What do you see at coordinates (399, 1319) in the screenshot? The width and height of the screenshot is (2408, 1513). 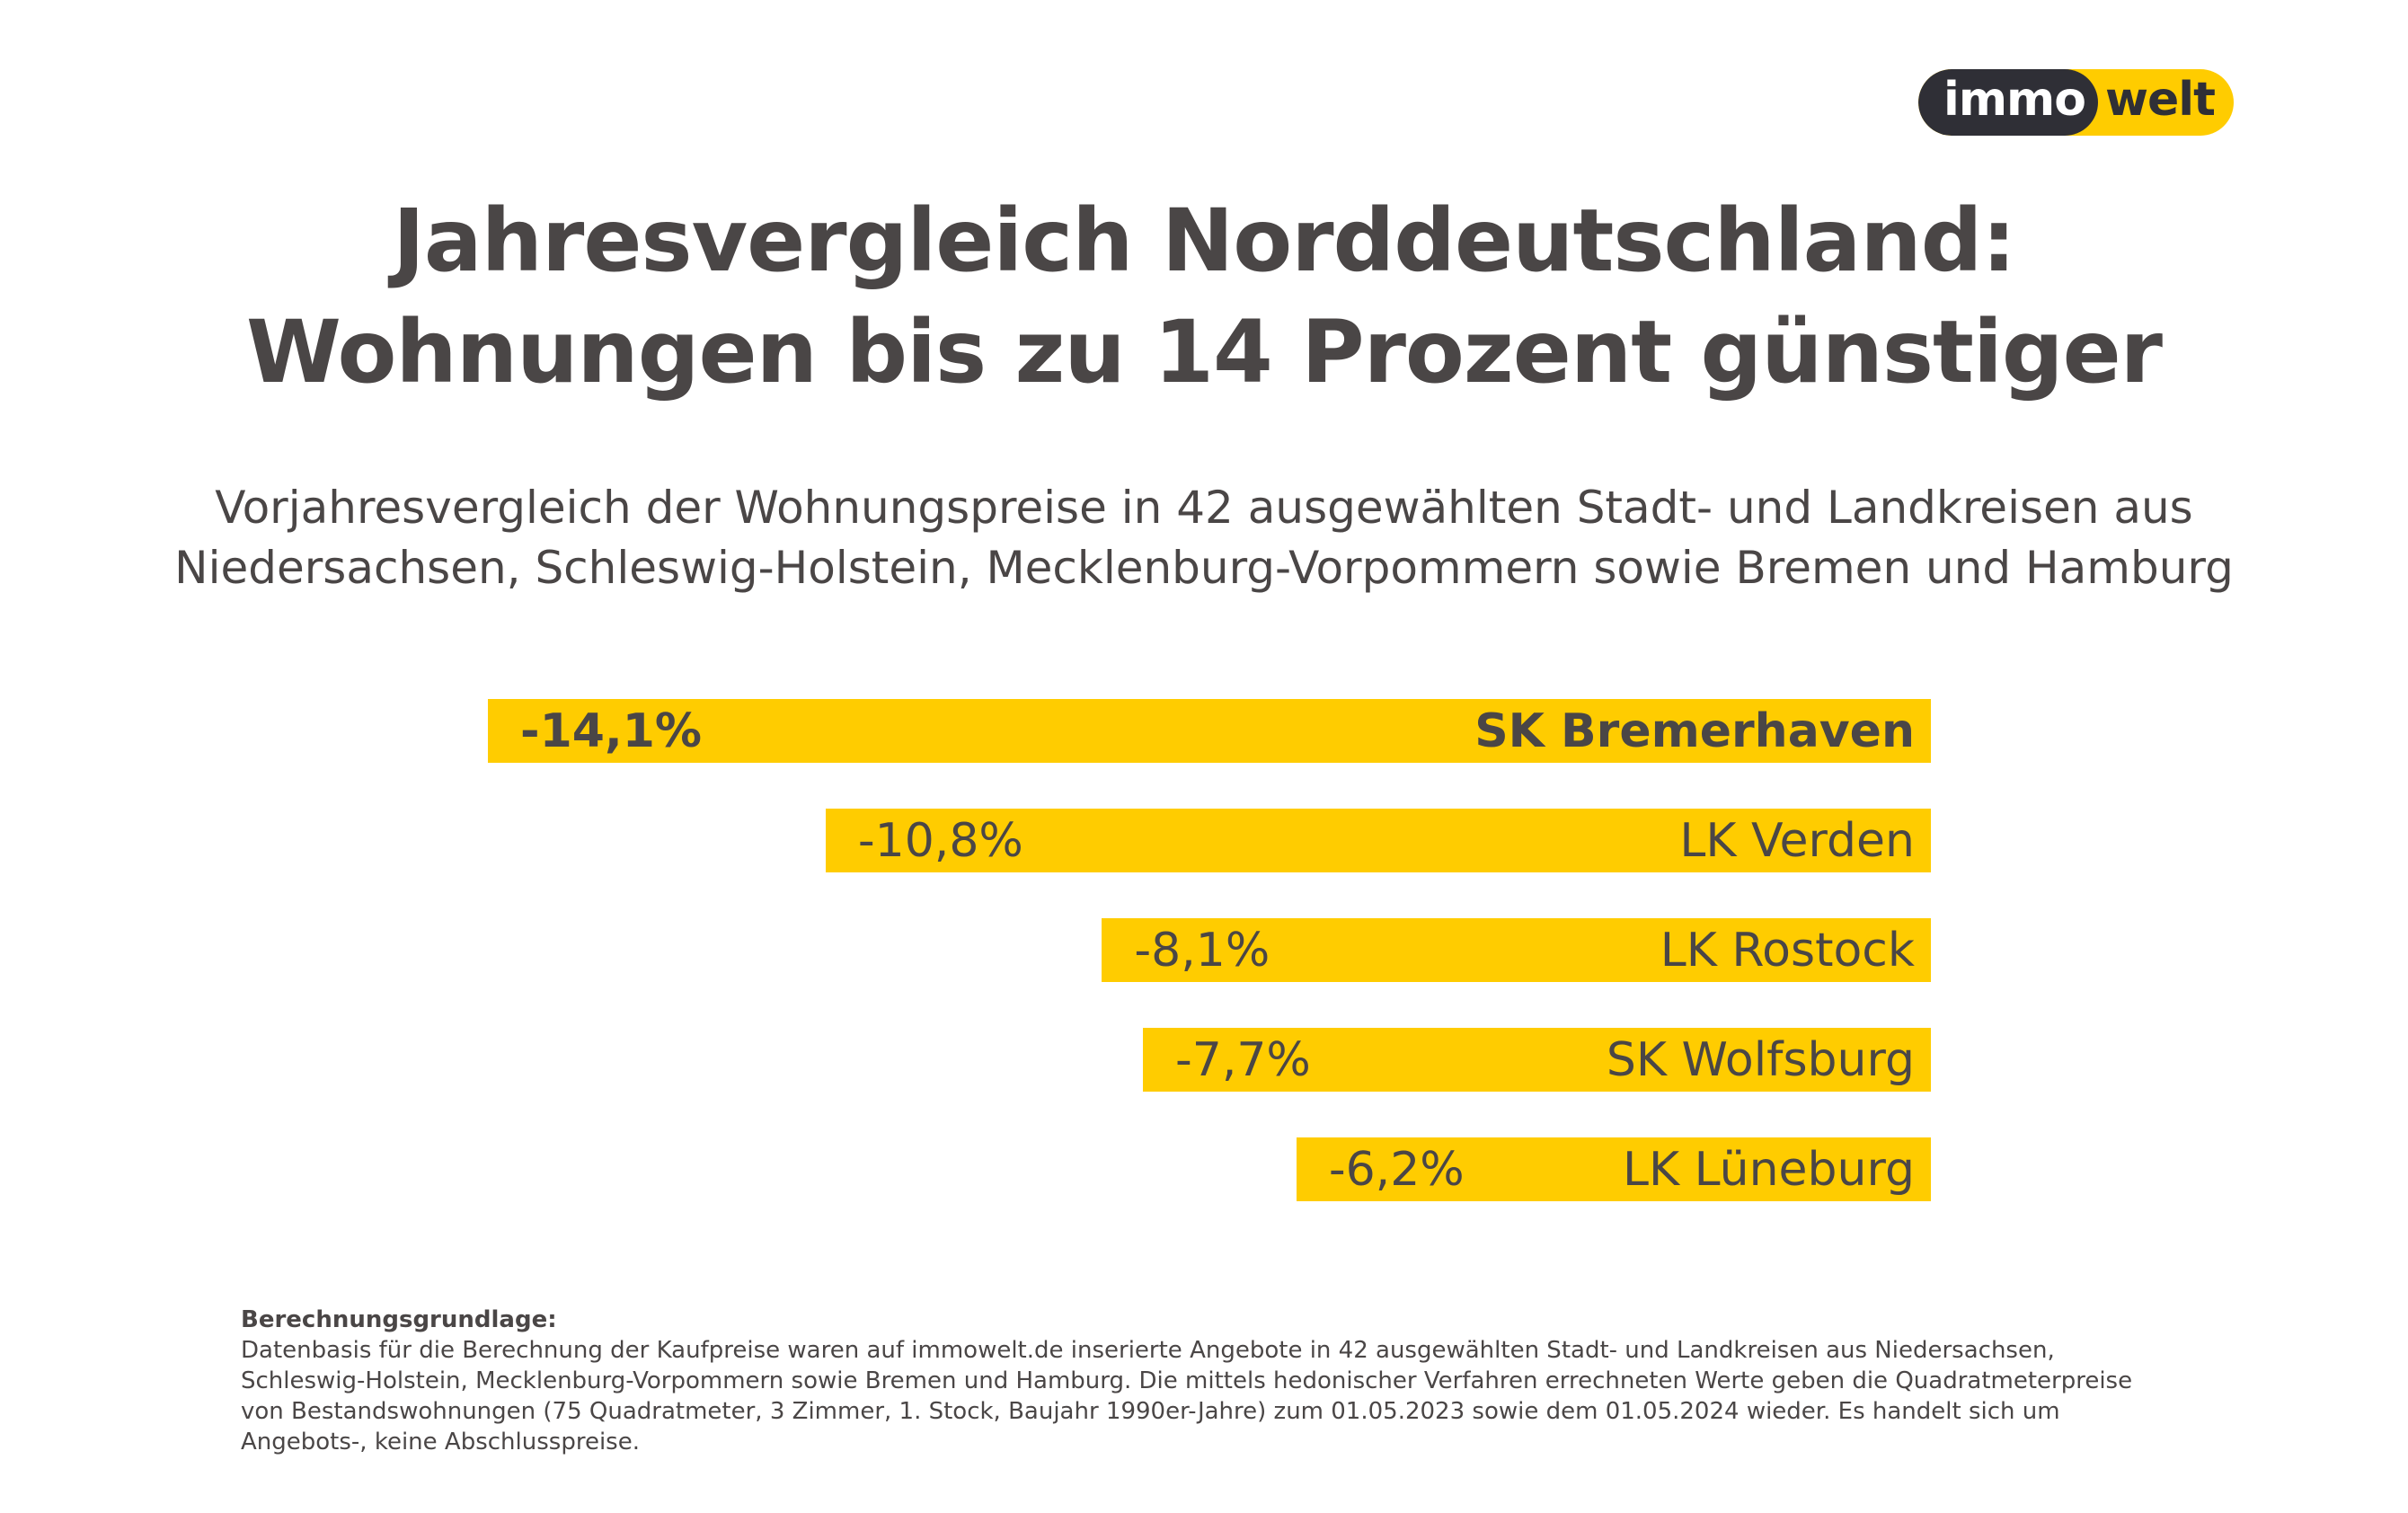 I see `footnote-heading: Berechnungsgrundlage:` at bounding box center [399, 1319].